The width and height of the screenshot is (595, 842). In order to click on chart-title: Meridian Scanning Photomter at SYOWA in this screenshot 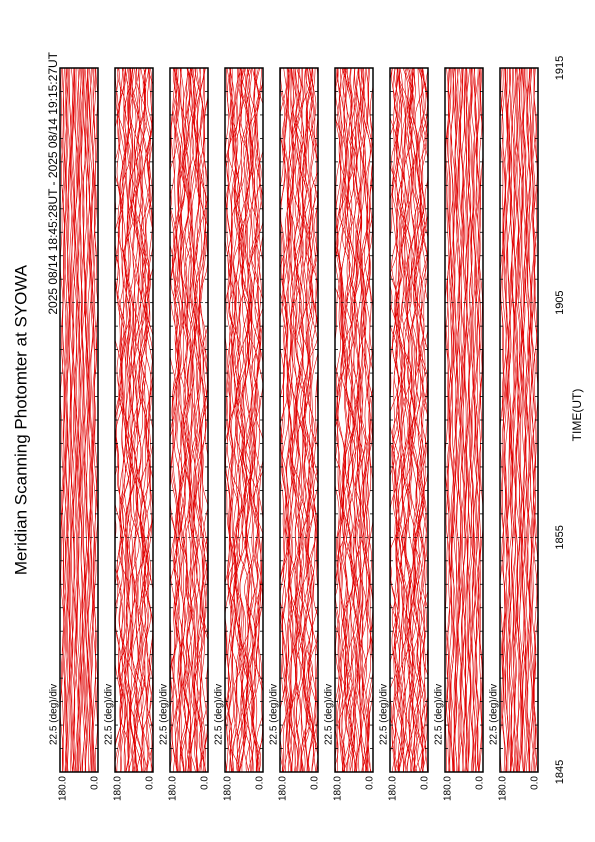, I will do `click(20, 419)`.